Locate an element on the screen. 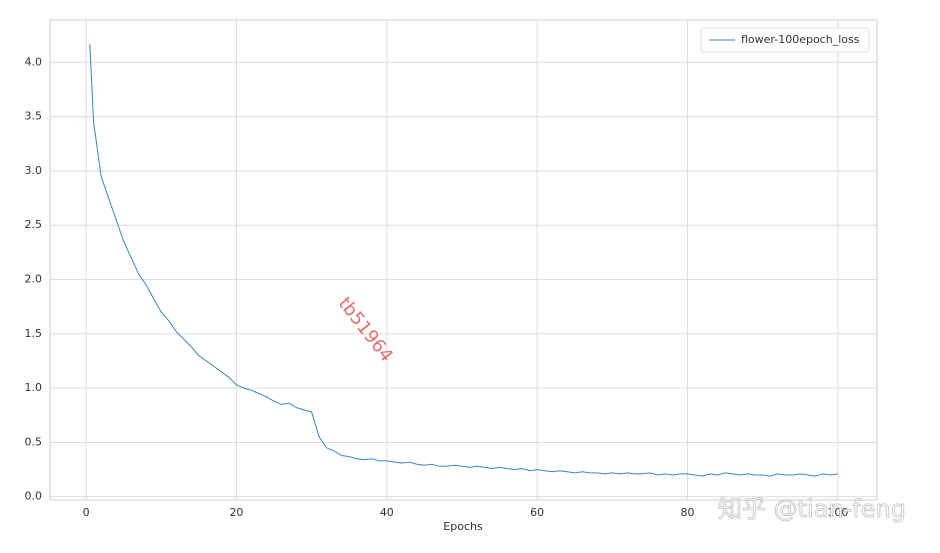 The image size is (940, 553). legend-box is located at coordinates (785, 40).